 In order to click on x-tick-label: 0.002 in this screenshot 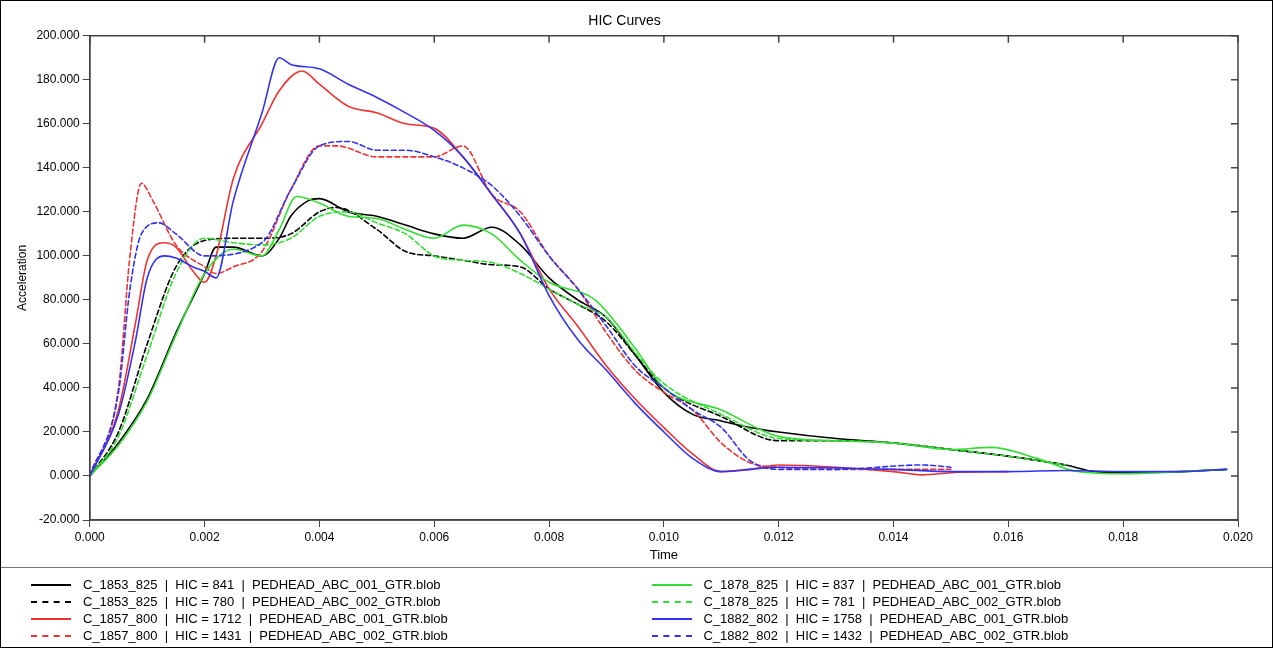, I will do `click(204, 536)`.